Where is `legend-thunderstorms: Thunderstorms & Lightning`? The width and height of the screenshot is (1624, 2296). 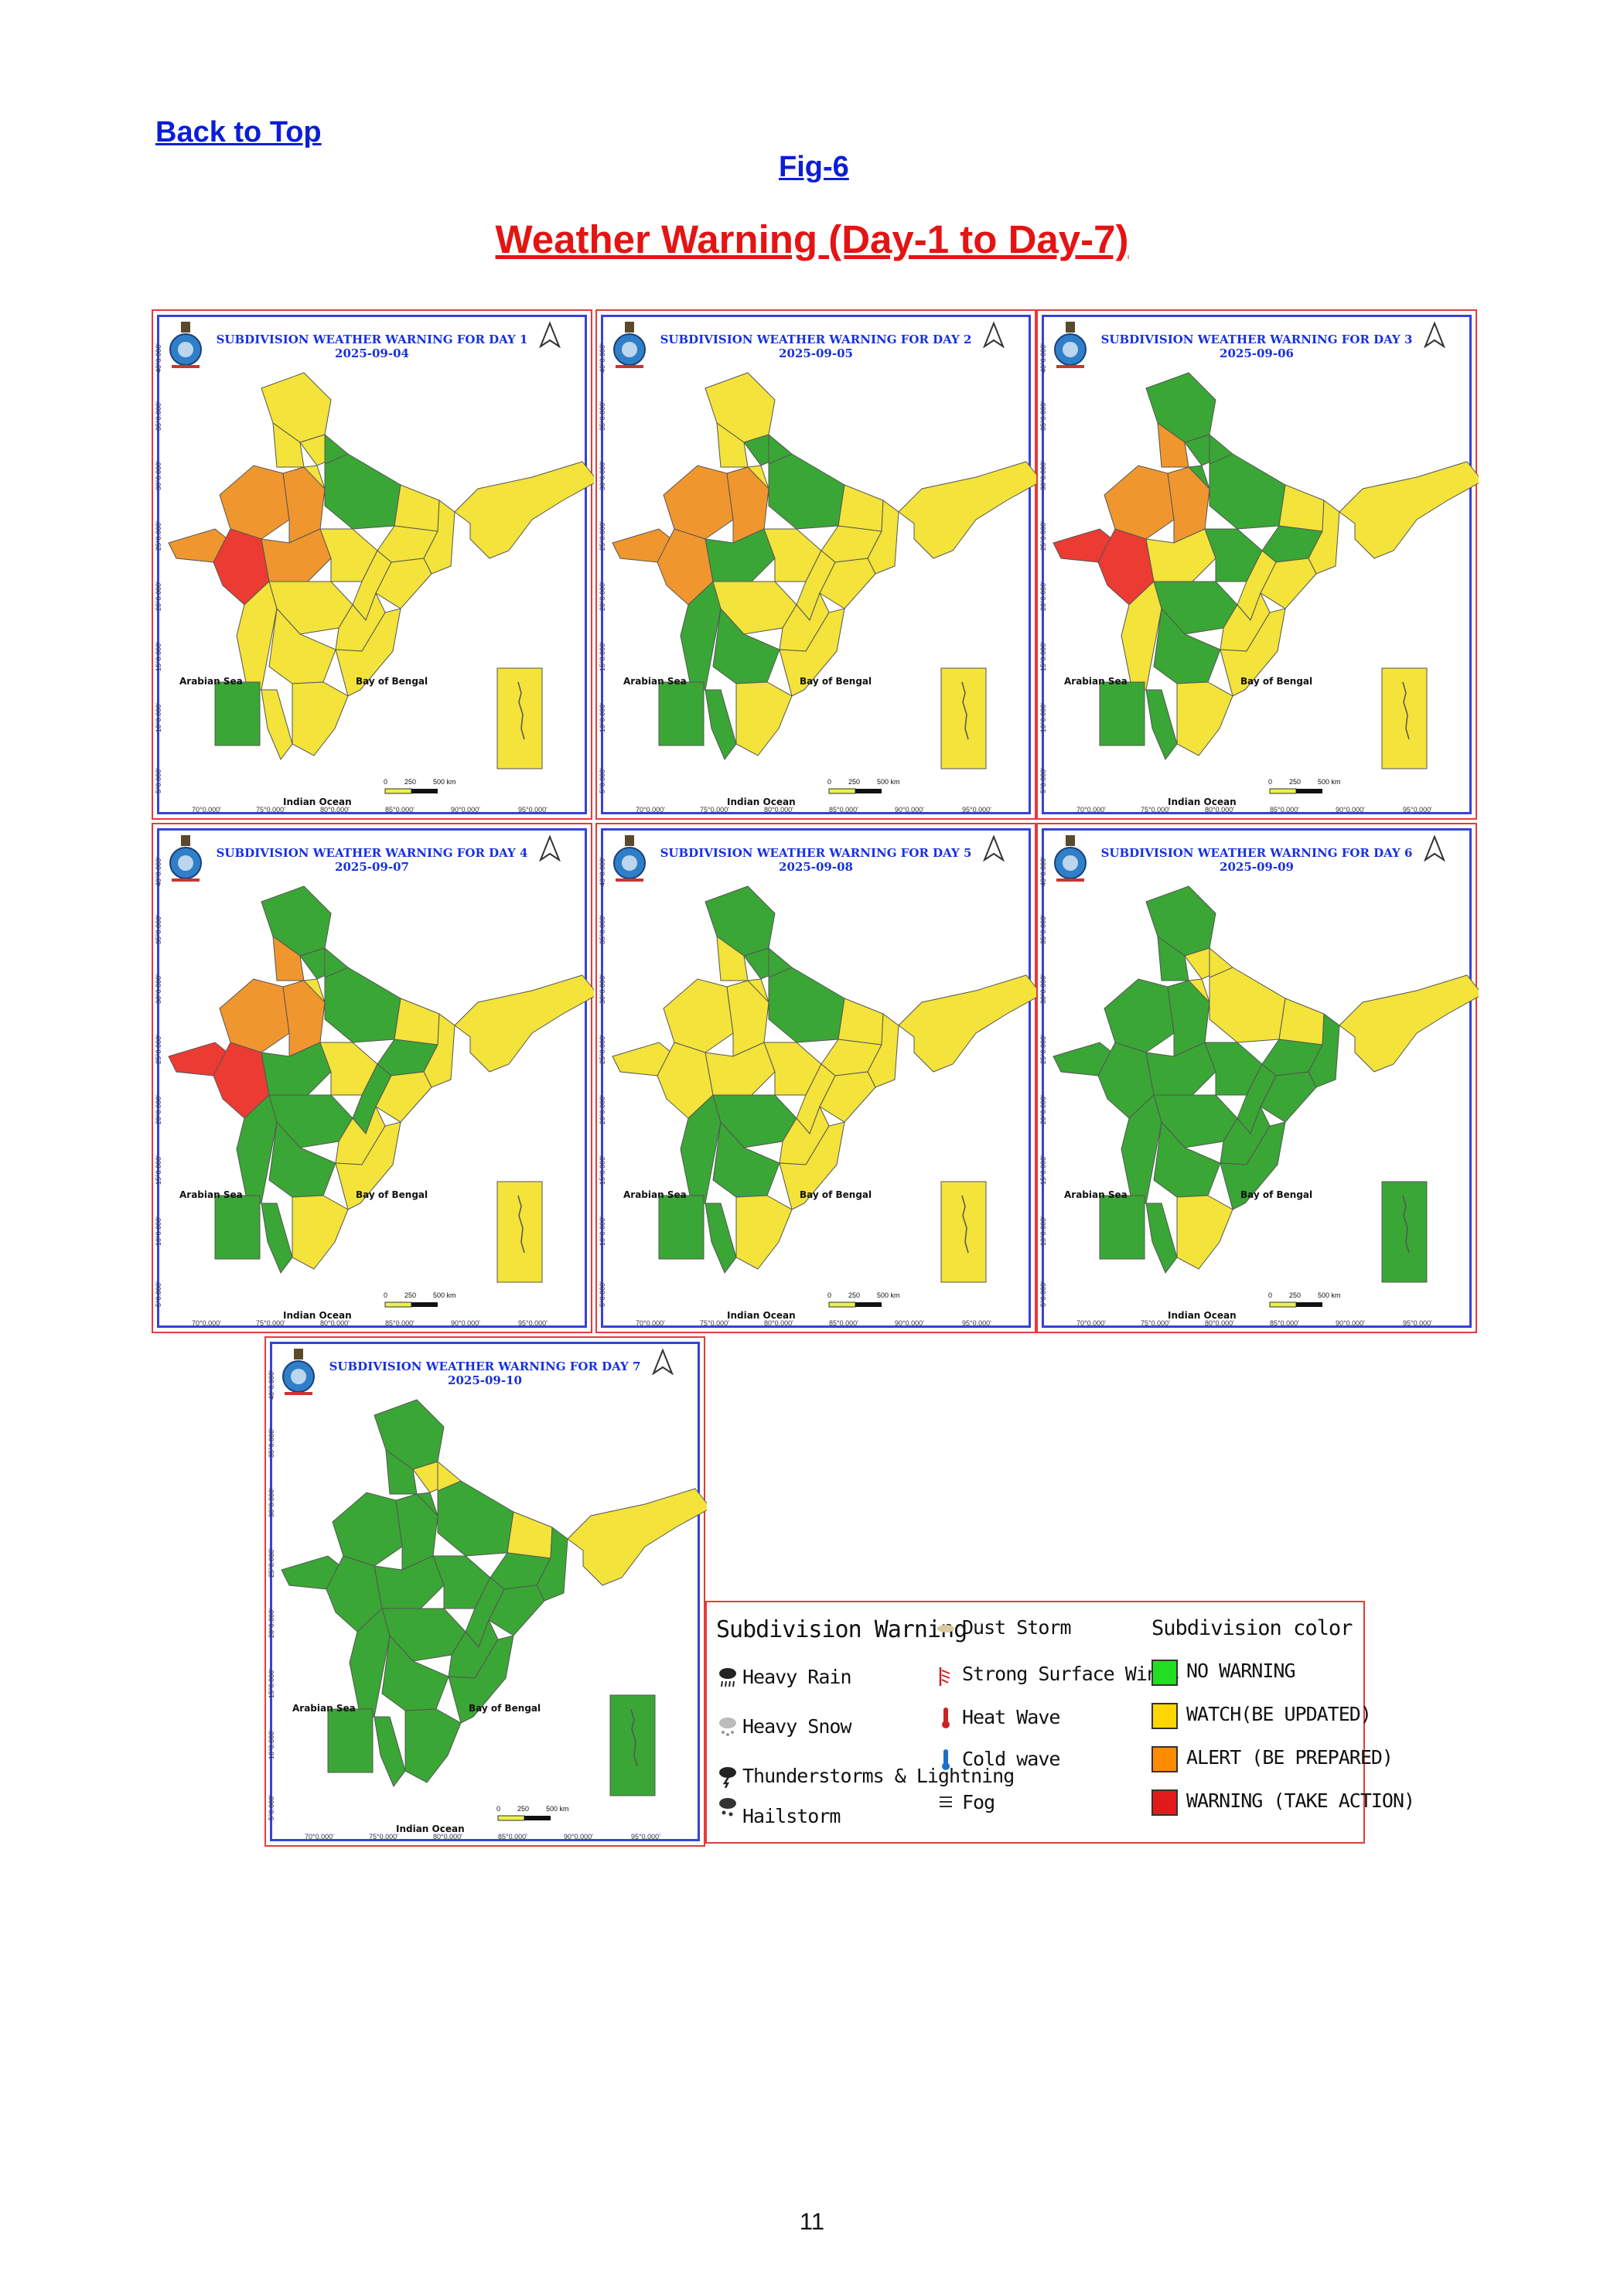
legend-thunderstorms: Thunderstorms & Lightning is located at coordinates (878, 1776).